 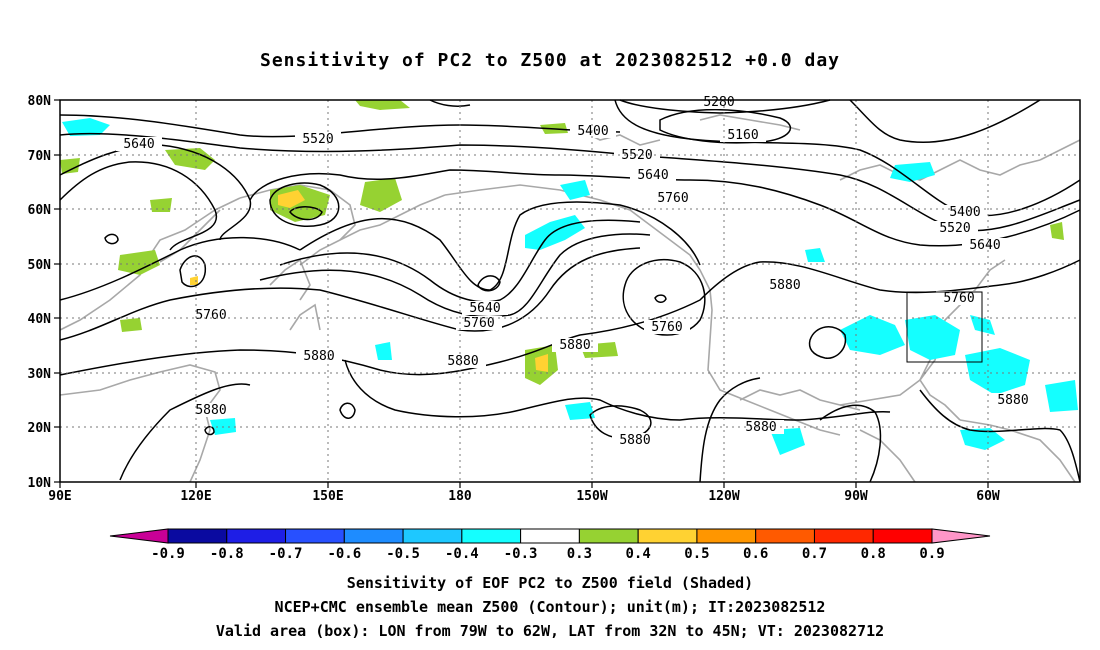 What do you see at coordinates (696, 554) in the screenshot?
I see `colorbar-label: 0.5` at bounding box center [696, 554].